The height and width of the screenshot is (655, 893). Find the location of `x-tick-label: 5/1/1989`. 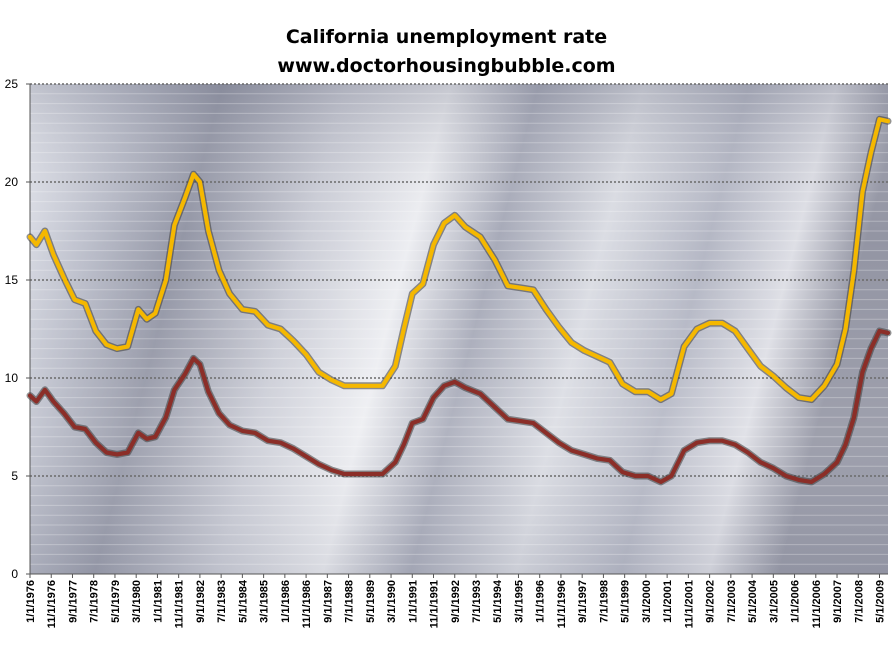

x-tick-label: 5/1/1989 is located at coordinates (371, 601).